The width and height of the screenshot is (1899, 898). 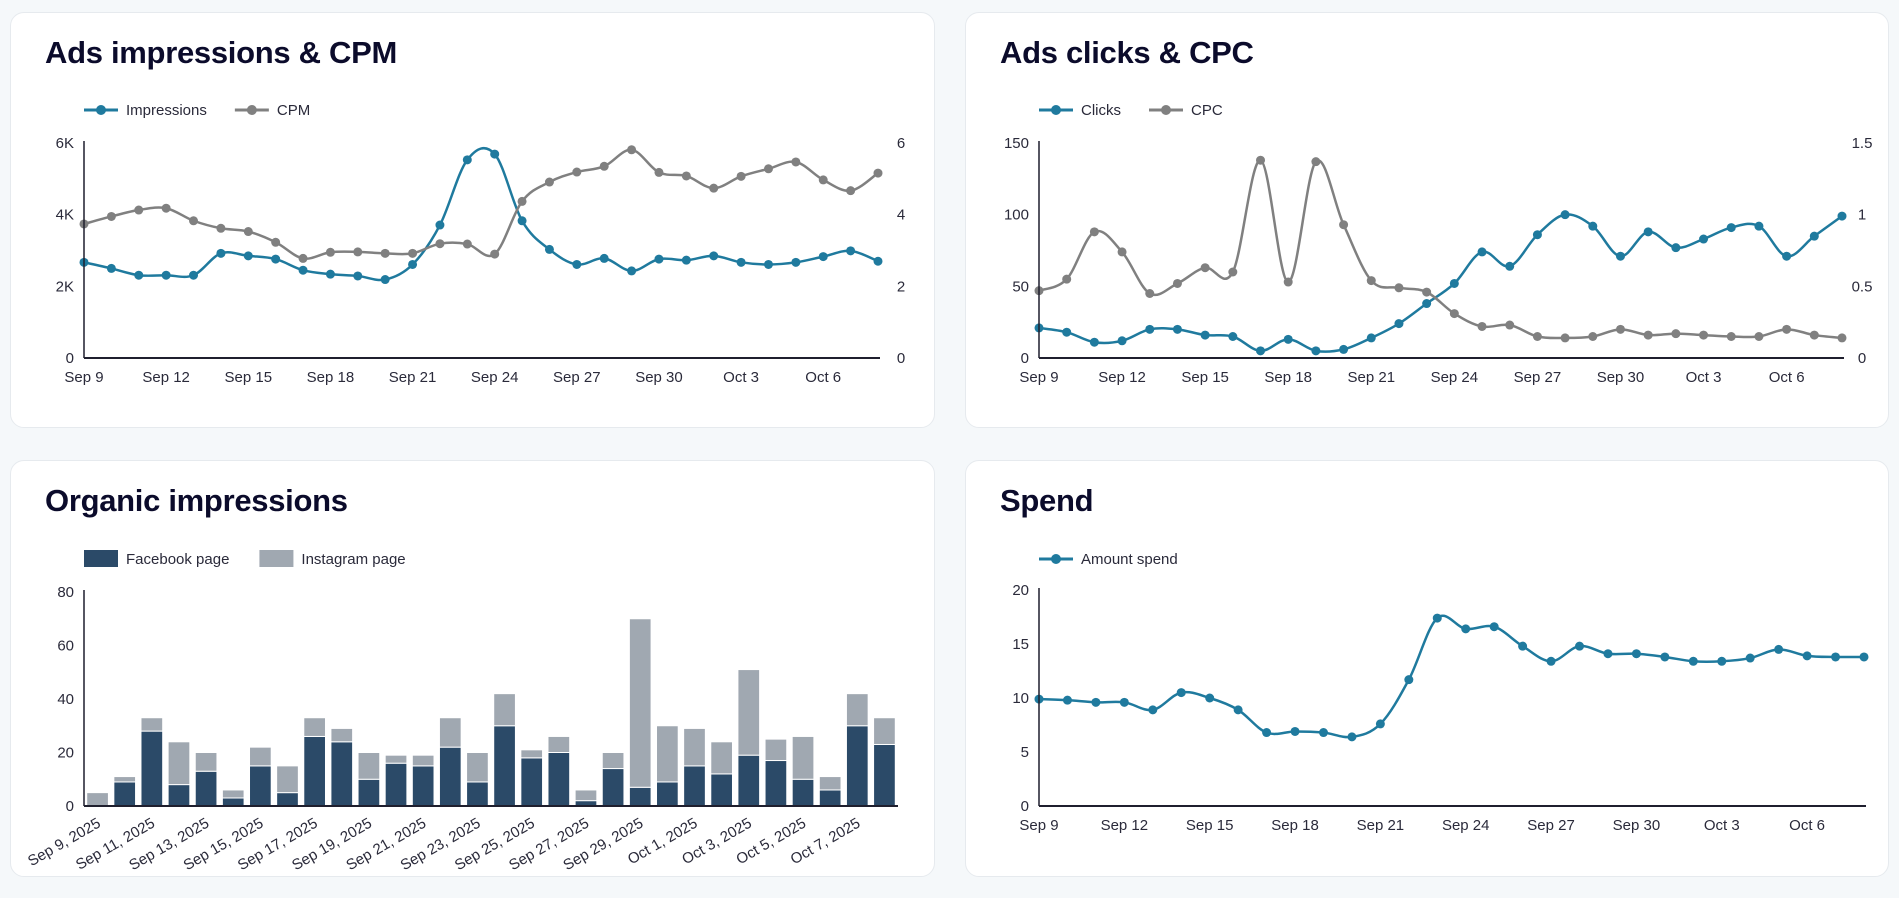 I want to click on series-line-amount spend, so click(x=1451, y=676).